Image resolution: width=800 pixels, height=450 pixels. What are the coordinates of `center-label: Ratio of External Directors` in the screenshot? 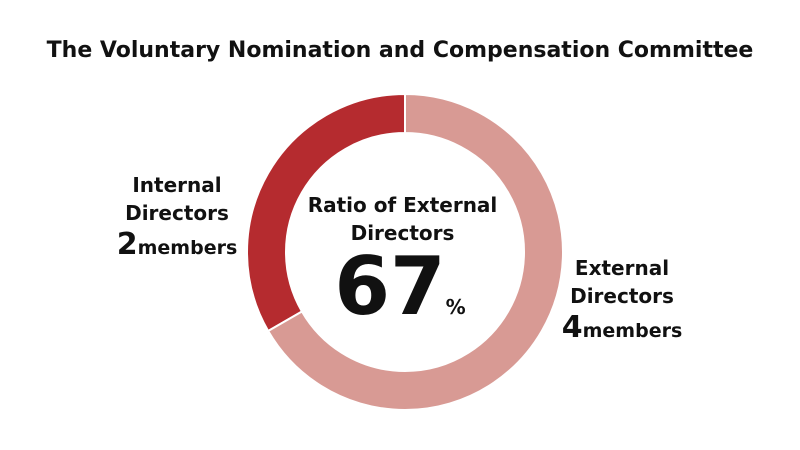 It's located at (402, 219).